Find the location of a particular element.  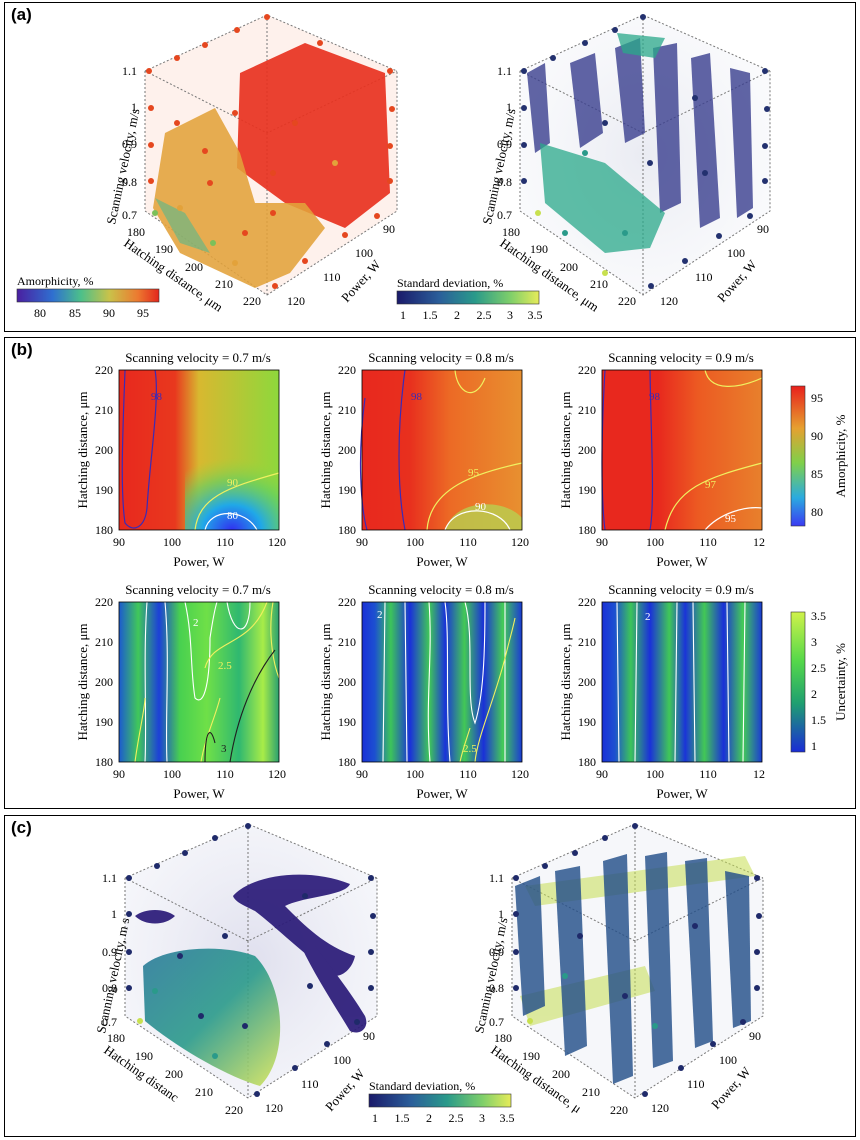

cube-a-right-power-ticks: 90 100 110 120 is located at coordinates (714, 265).